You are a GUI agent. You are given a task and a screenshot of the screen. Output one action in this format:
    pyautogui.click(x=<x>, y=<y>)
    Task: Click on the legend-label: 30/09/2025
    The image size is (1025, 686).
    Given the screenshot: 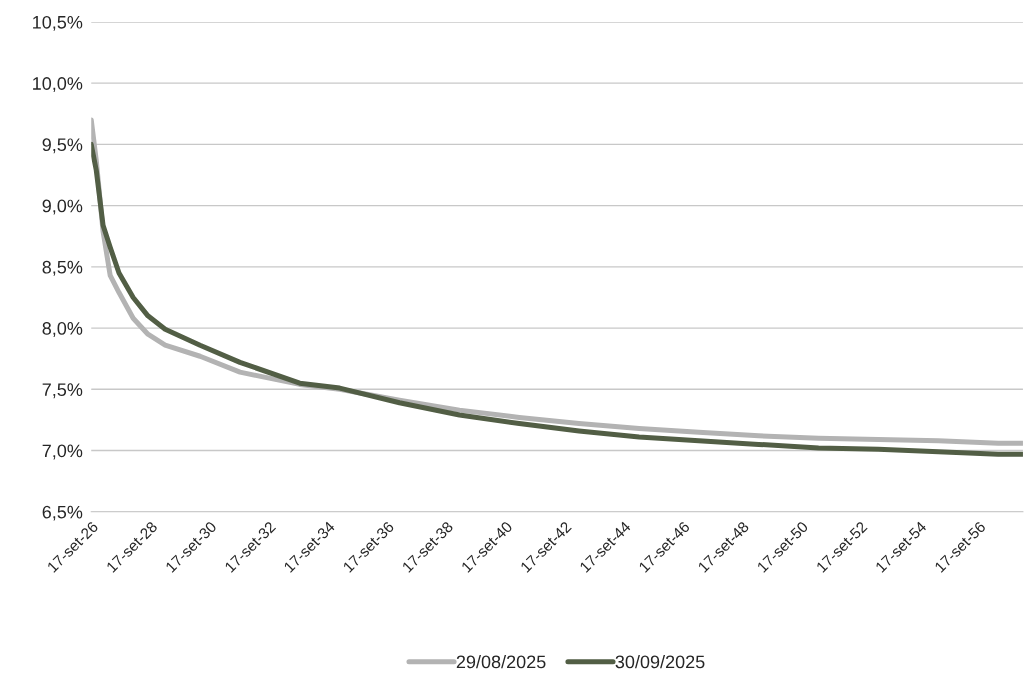 What is the action you would take?
    pyautogui.click(x=660, y=662)
    